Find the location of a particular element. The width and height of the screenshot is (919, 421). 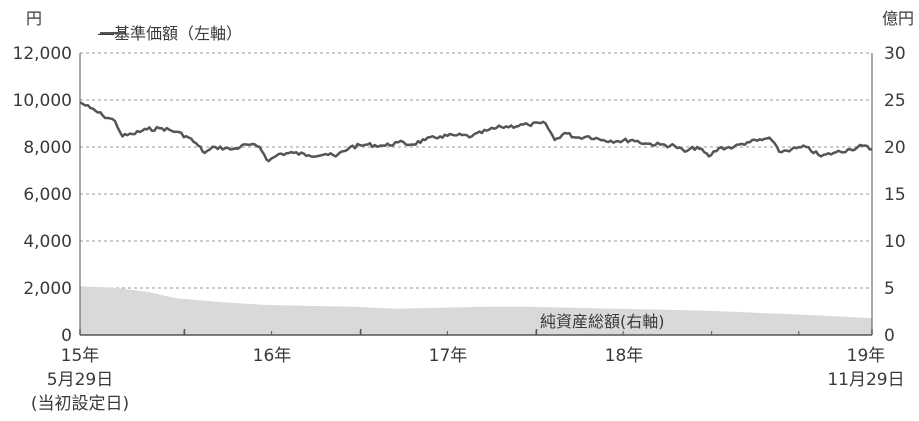

right-tick-label: 30 is located at coordinates (895, 54).